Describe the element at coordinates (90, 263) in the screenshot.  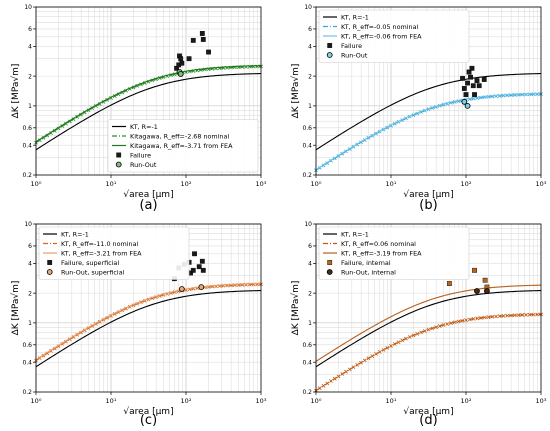
I see `legend-label: Failure, superficial` at that location.